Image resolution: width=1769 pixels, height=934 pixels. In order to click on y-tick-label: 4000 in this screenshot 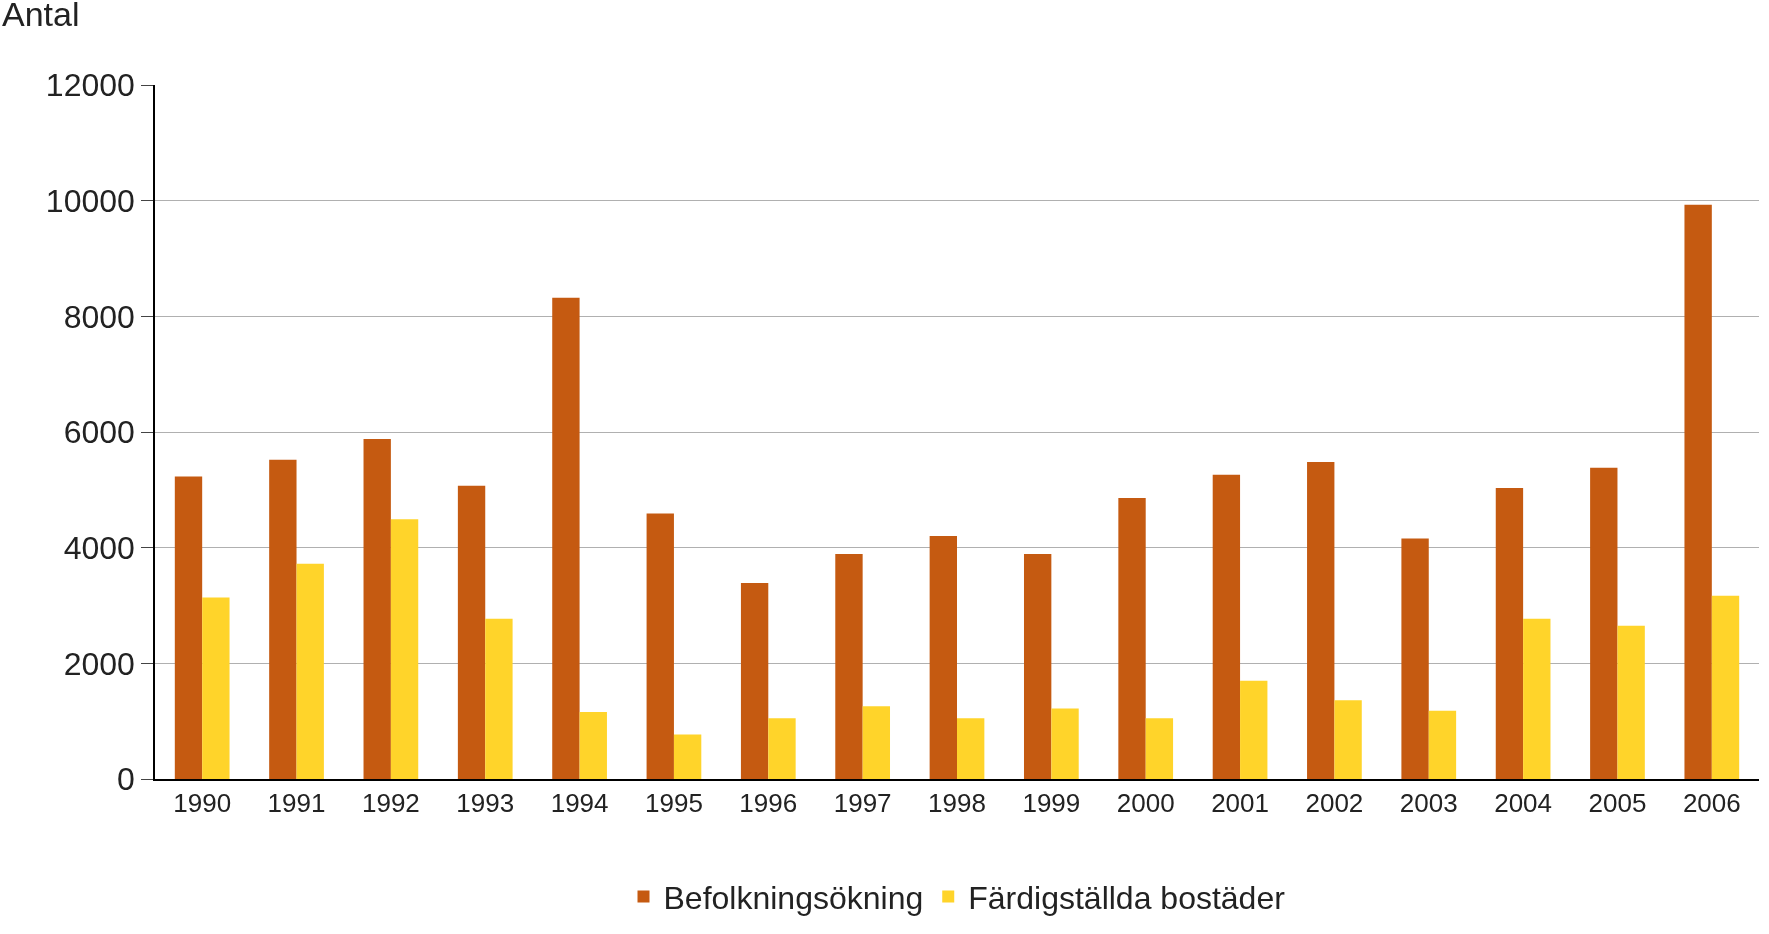, I will do `click(99, 547)`.